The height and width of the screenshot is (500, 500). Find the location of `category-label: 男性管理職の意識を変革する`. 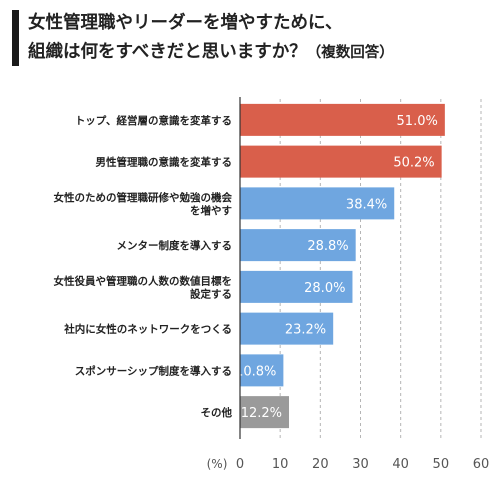

category-label: 男性管理職の意識を変革する is located at coordinates (164, 162).